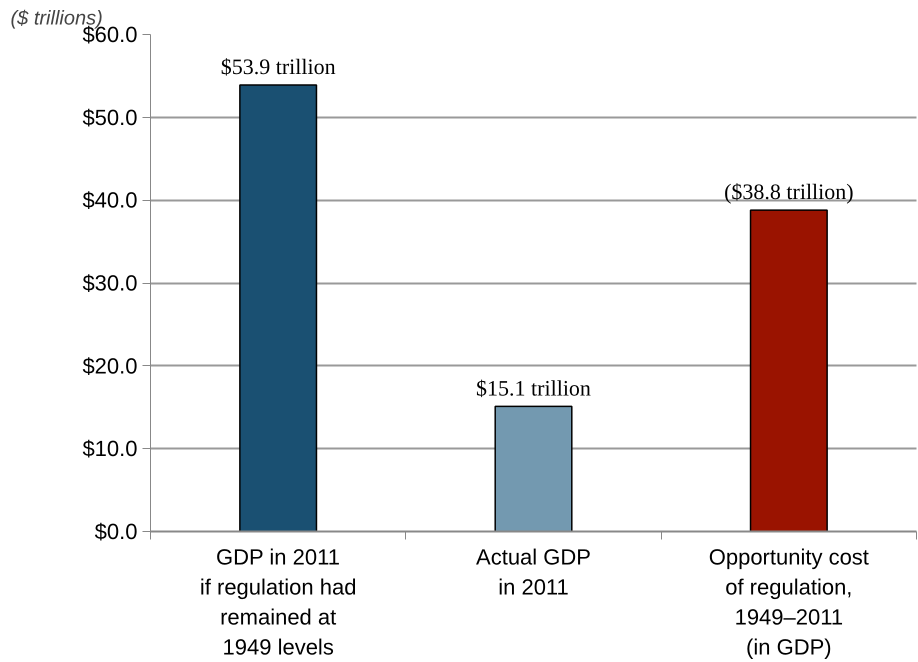  I want to click on x-tick-label: Actual GDP in 2011, so click(533, 572).